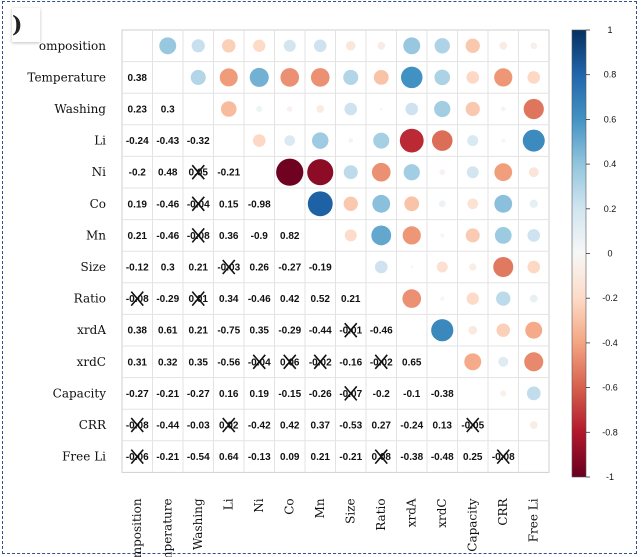 The width and height of the screenshot is (641, 557). What do you see at coordinates (66, 77) in the screenshot?
I see `row-label: Temperature` at bounding box center [66, 77].